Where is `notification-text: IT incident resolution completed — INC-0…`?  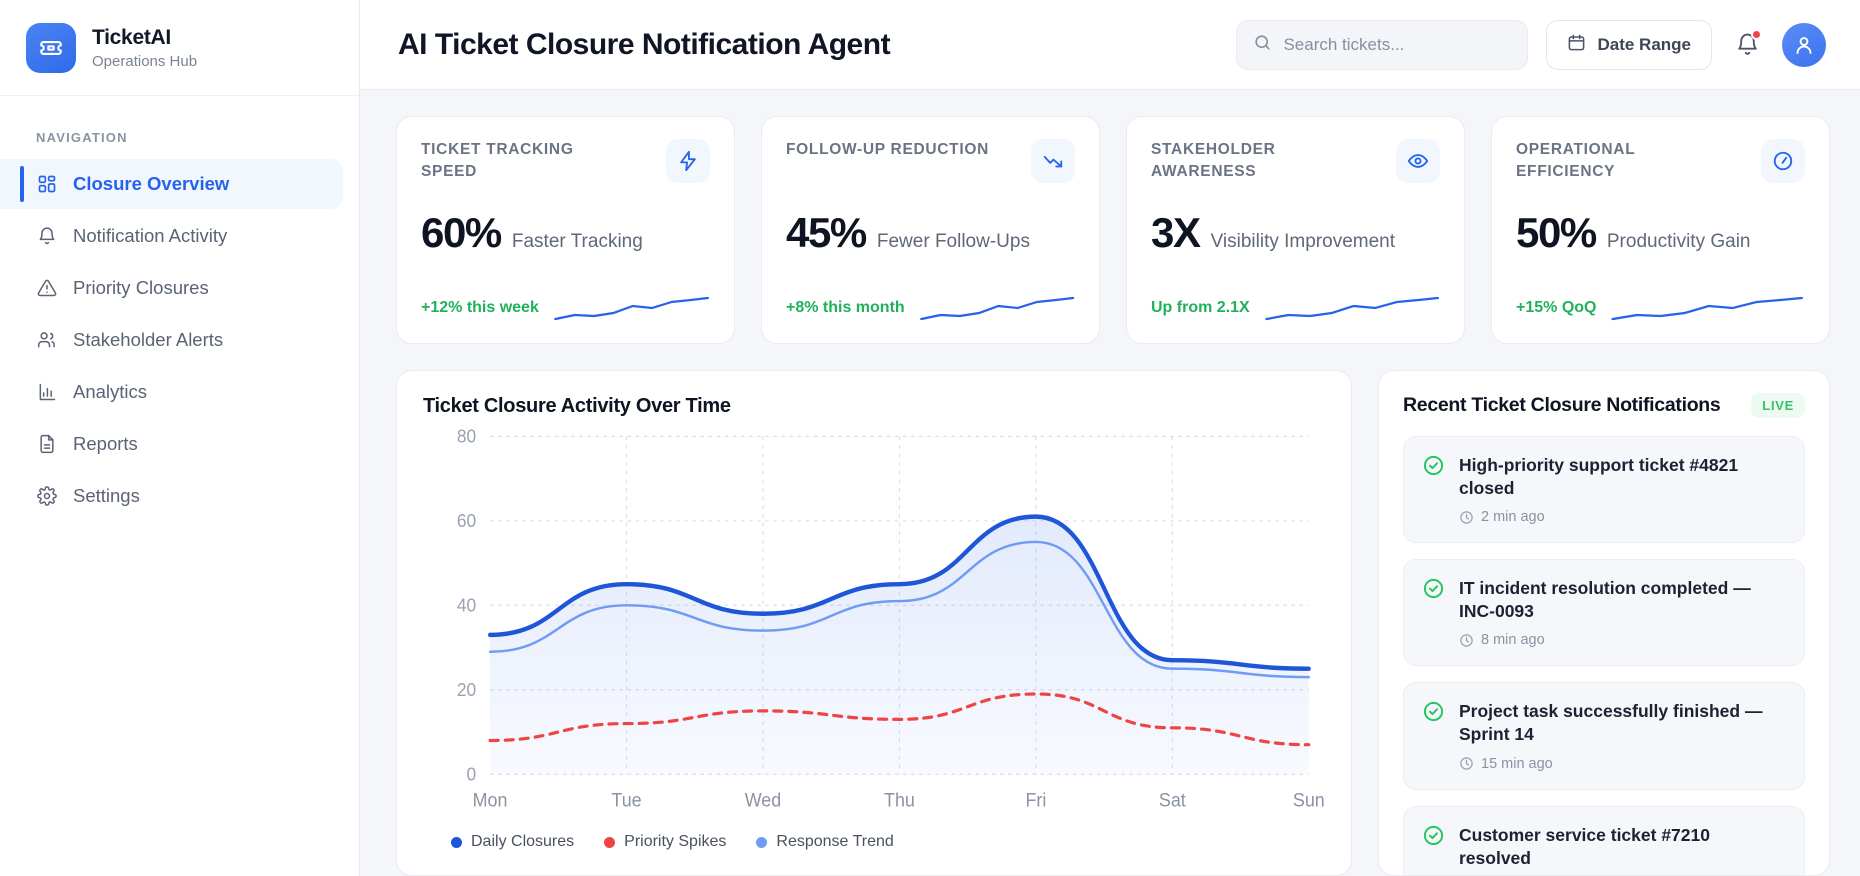
notification-text: IT incident resolution completed — INC-0… is located at coordinates (1605, 600).